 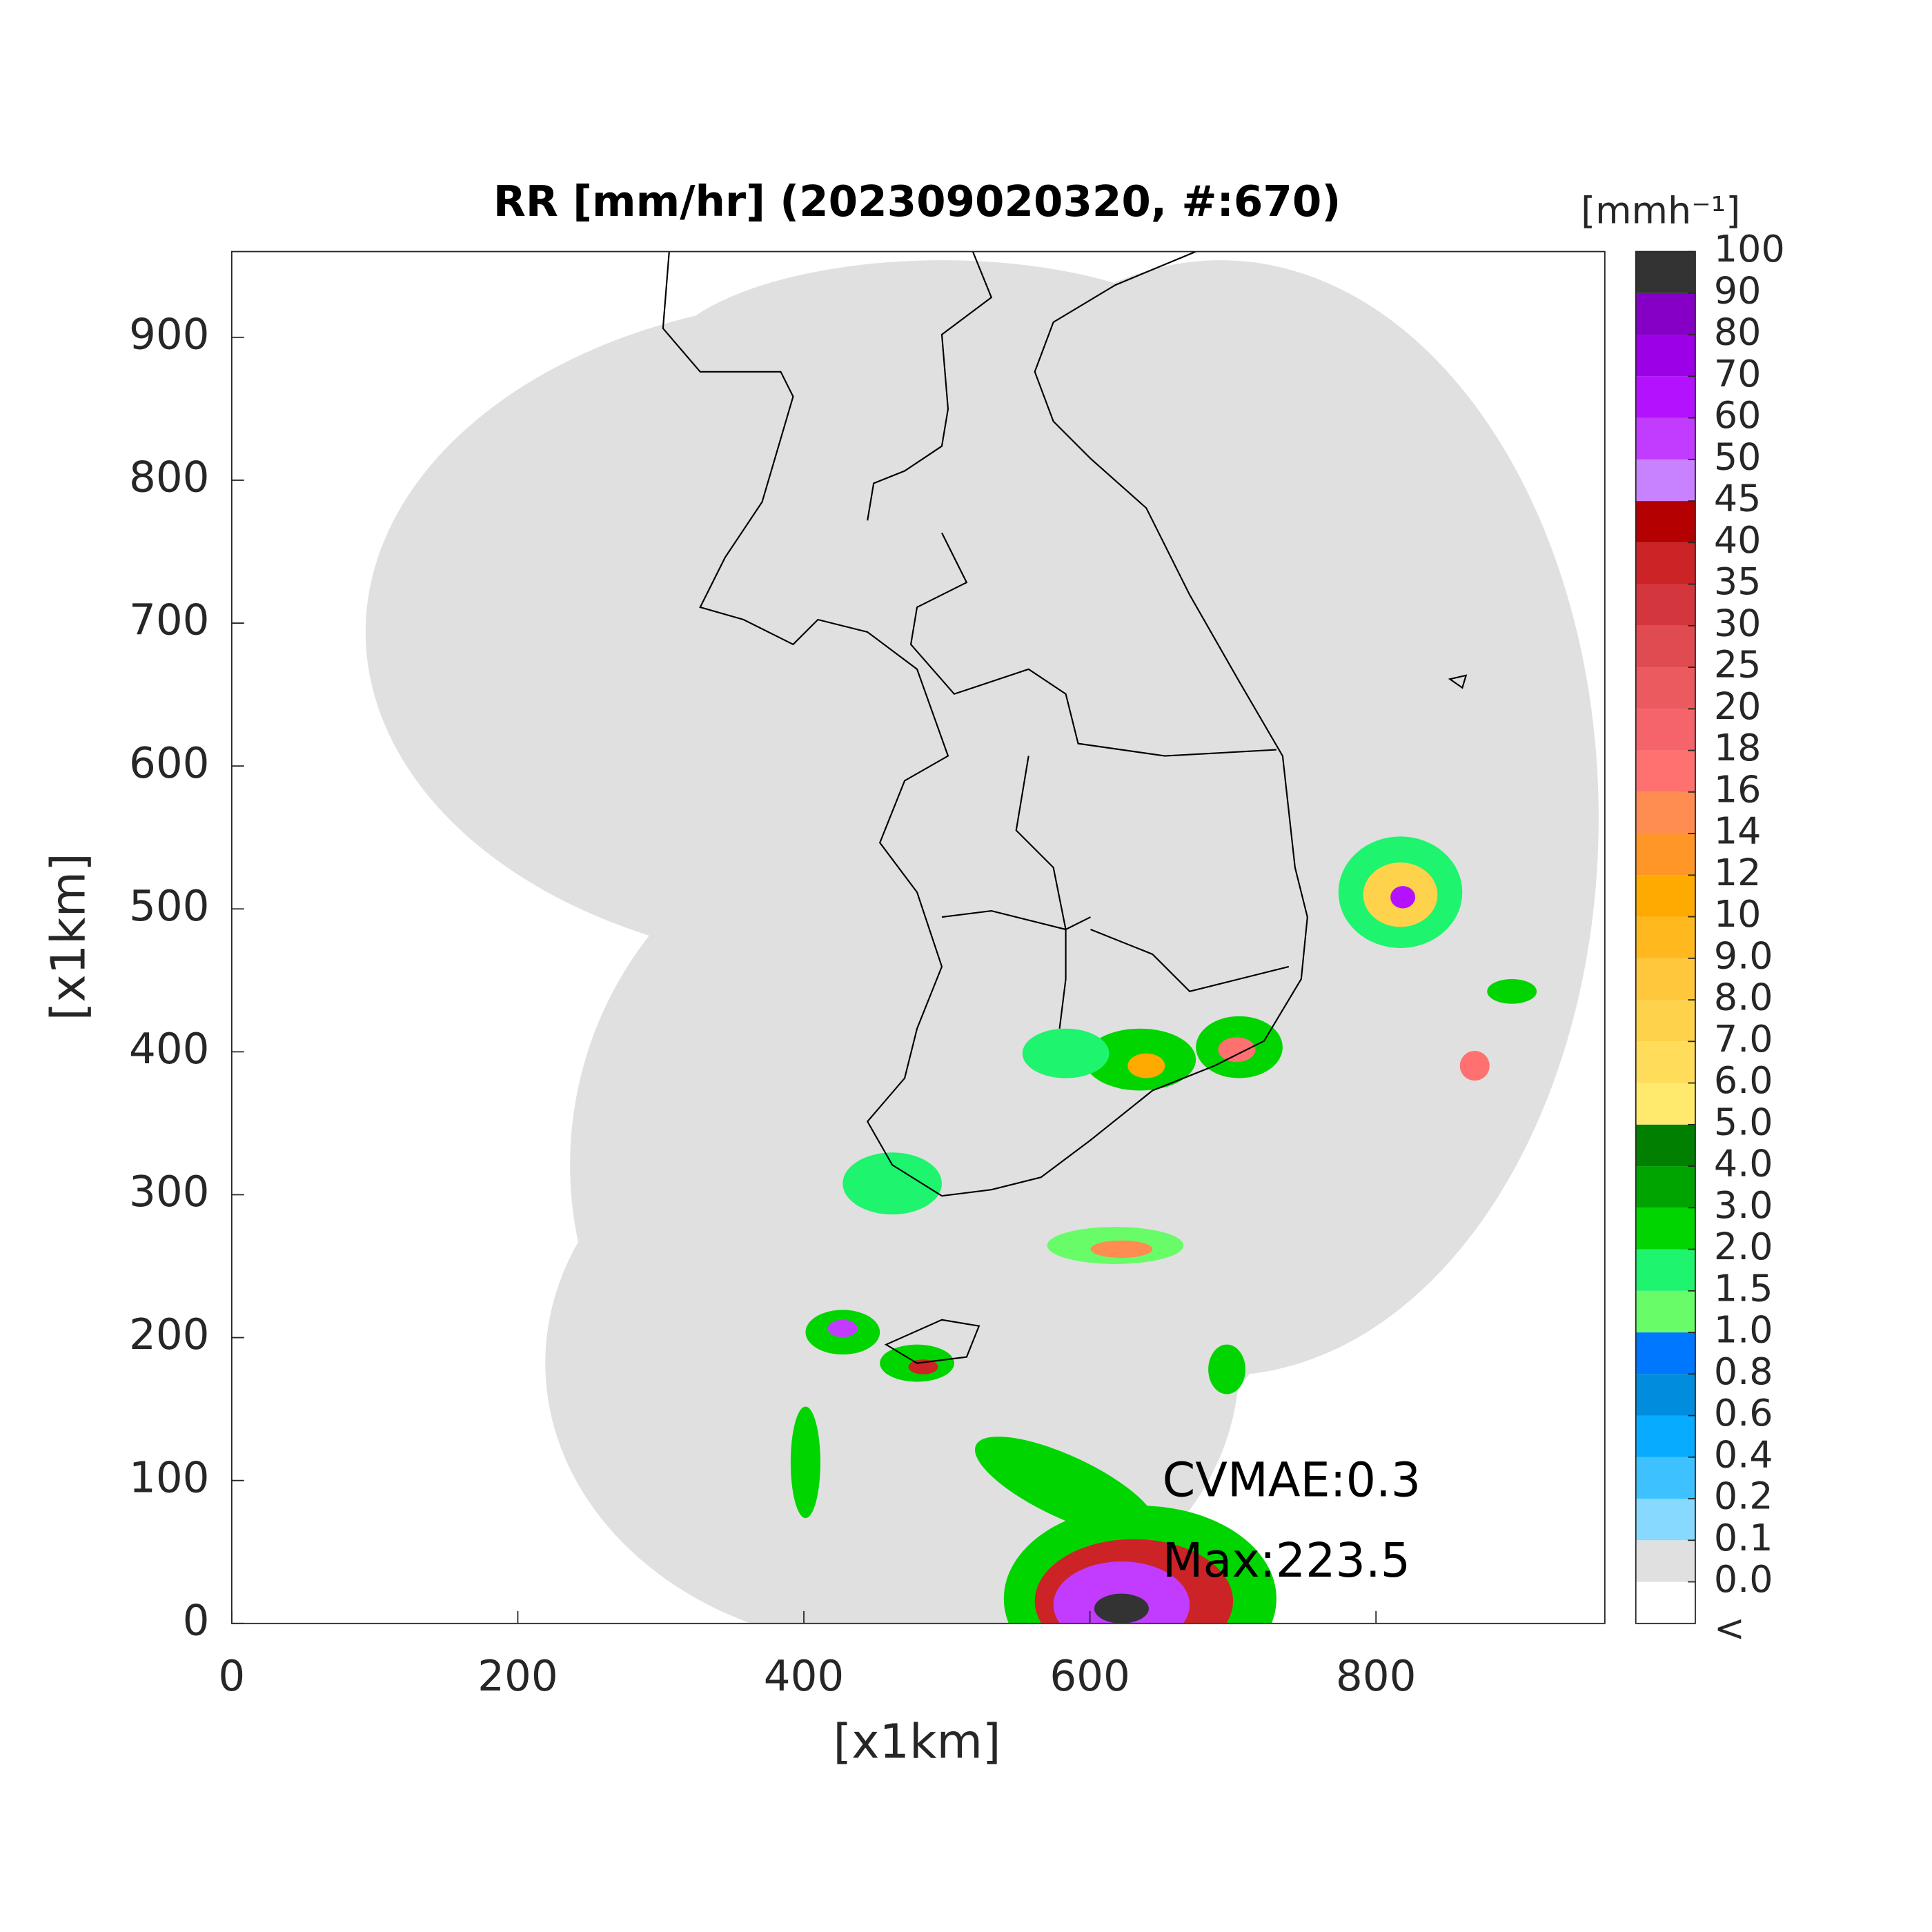 I want to click on y-tick-label: 500, so click(x=169, y=906).